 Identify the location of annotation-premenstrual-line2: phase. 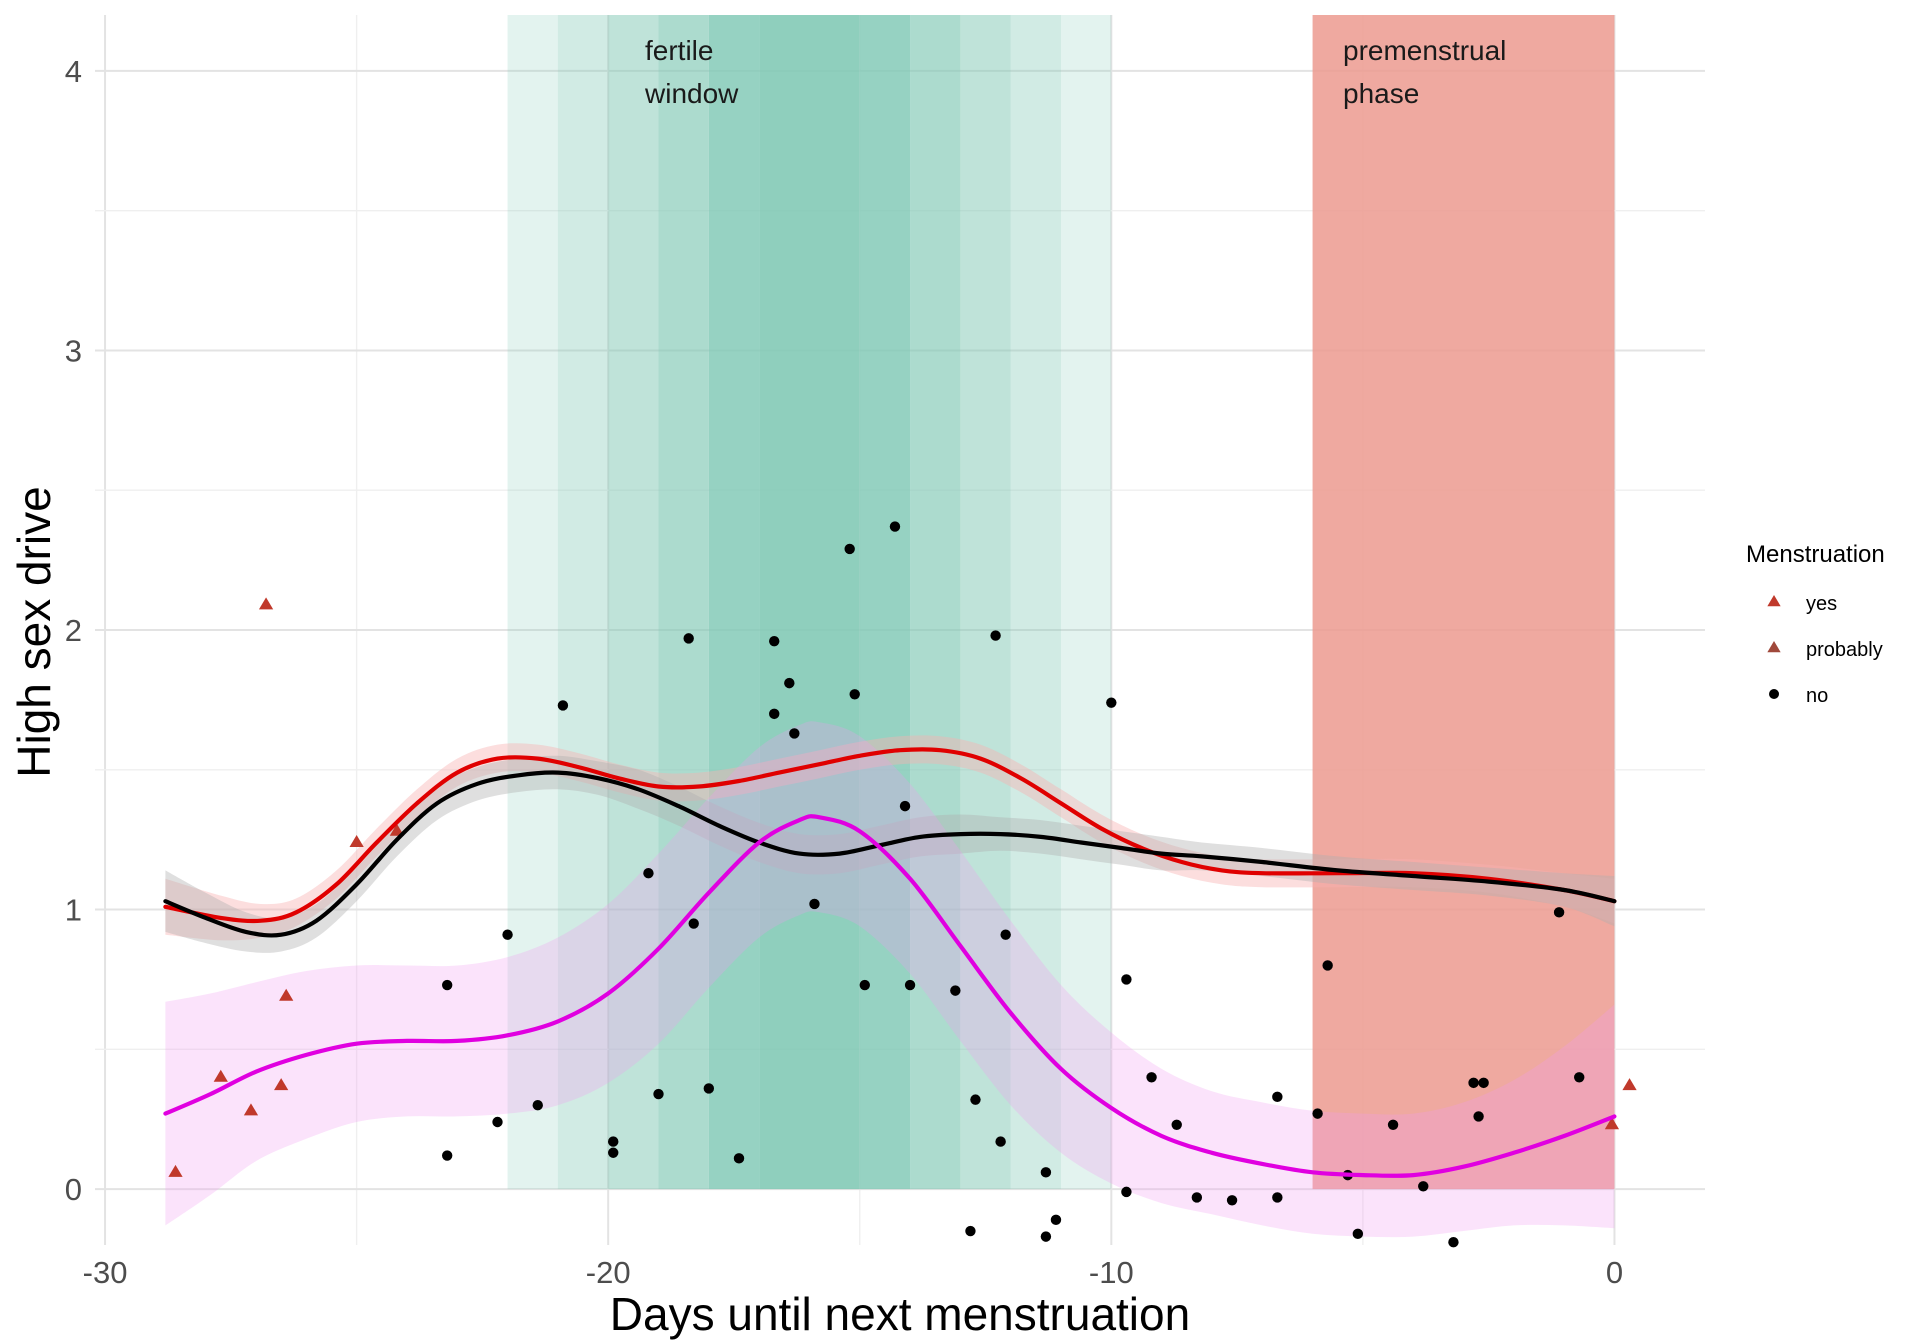
(1381, 93).